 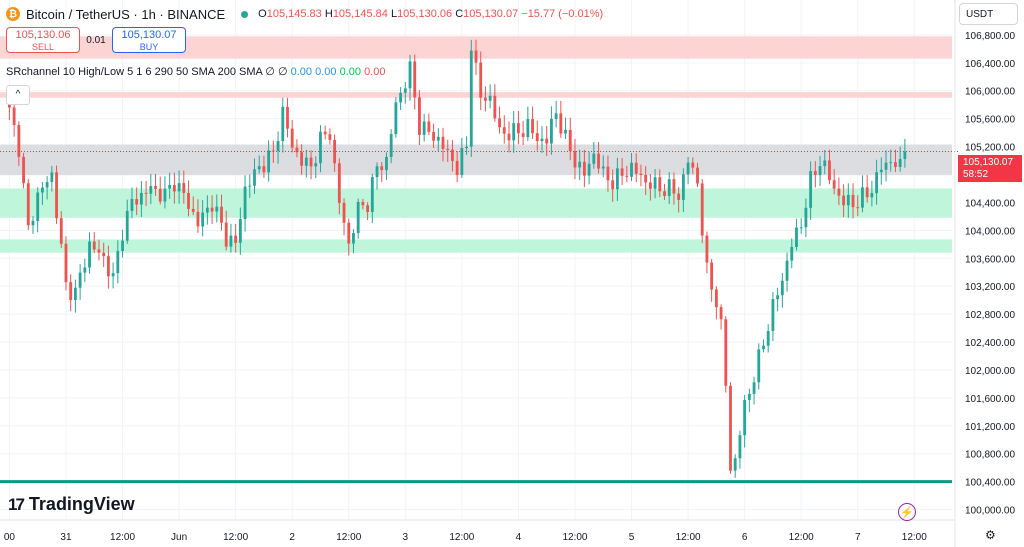 What do you see at coordinates (990, 315) in the screenshot?
I see `y-tick-label: 102,800.00` at bounding box center [990, 315].